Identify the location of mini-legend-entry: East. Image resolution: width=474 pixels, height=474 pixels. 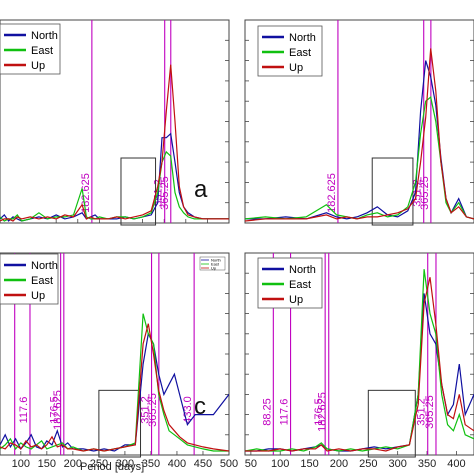
(215, 263).